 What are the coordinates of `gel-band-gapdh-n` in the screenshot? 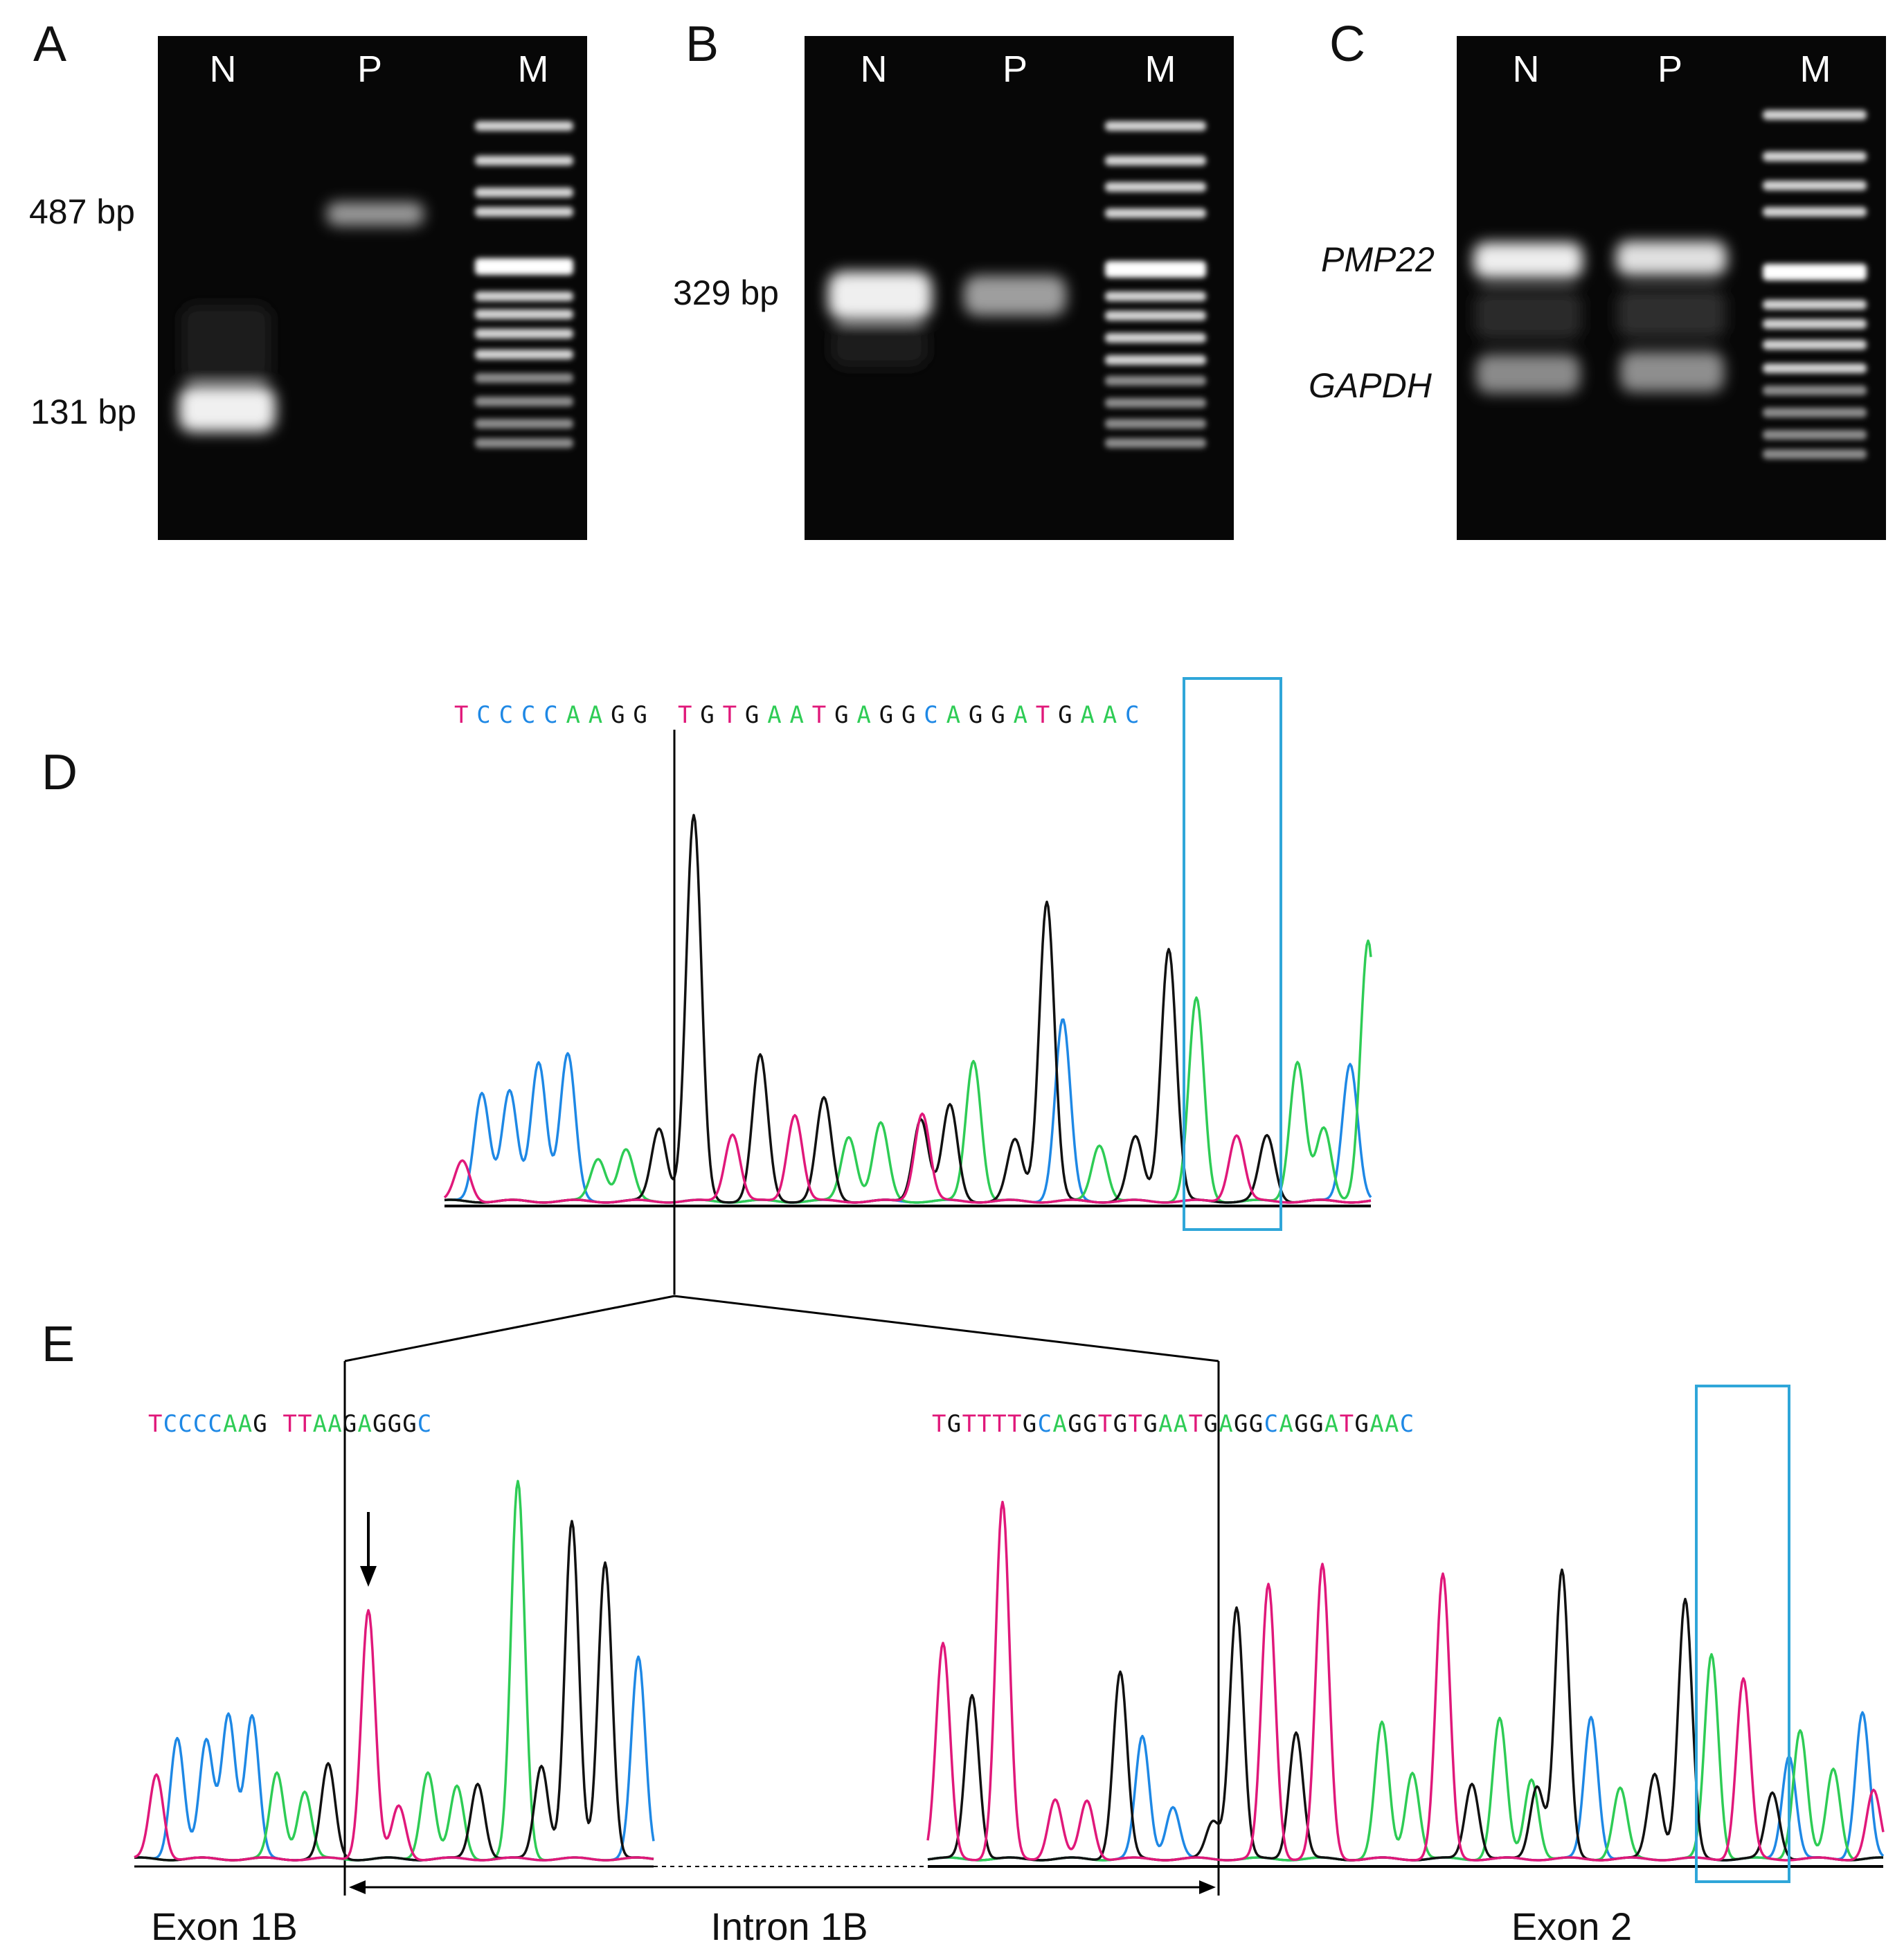 It's located at (1528, 373).